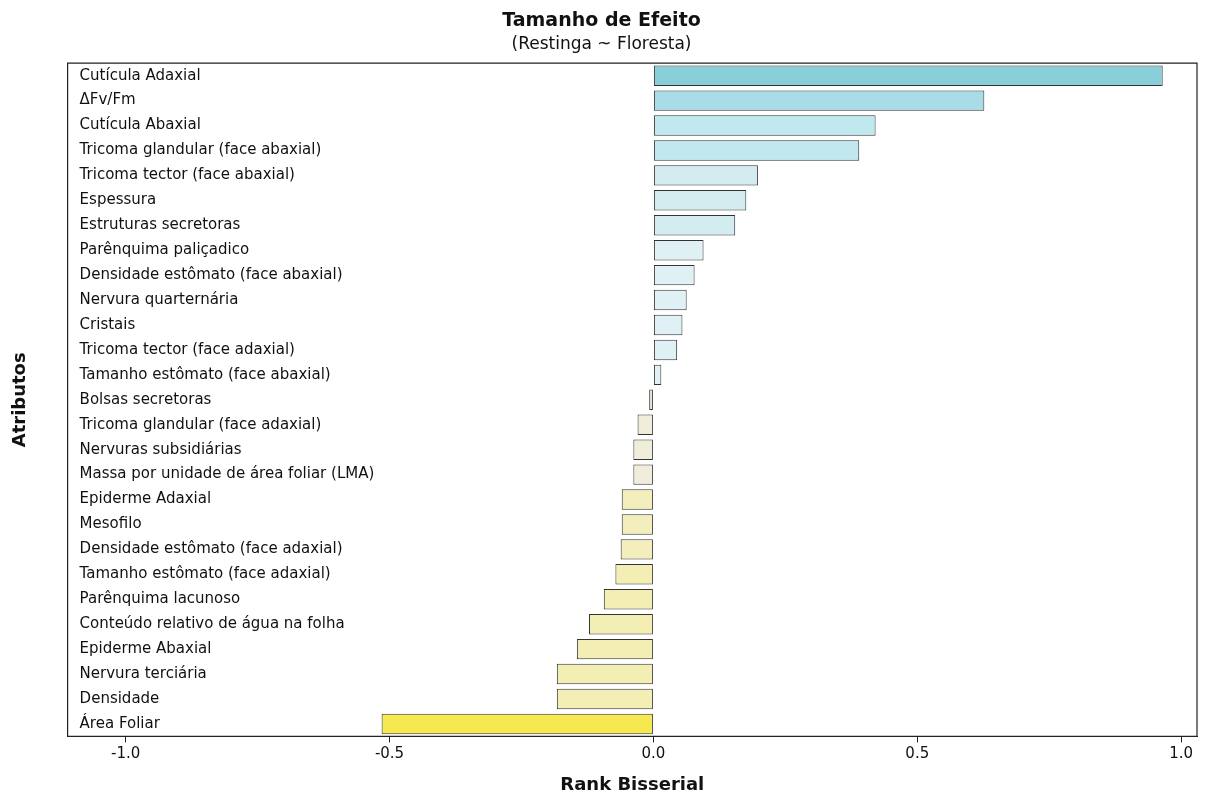 This screenshot has width=1227, height=804. I want to click on y-tick-label: Parênquima paliçadico, so click(164, 249).